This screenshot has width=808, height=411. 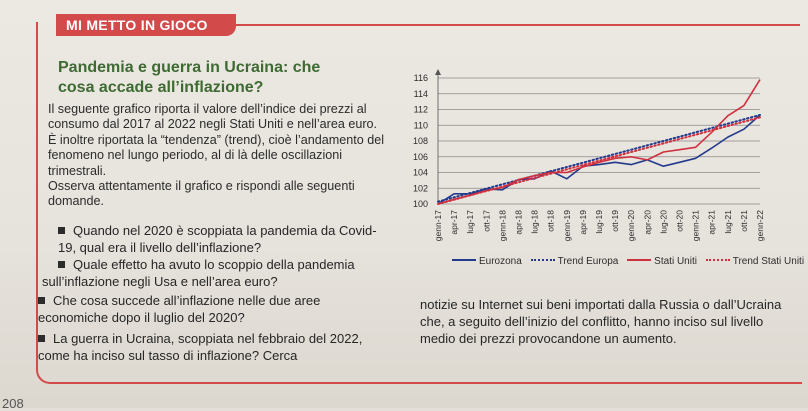 I want to click on legend-swatch-trend-stati-uniti, so click(x=718, y=260).